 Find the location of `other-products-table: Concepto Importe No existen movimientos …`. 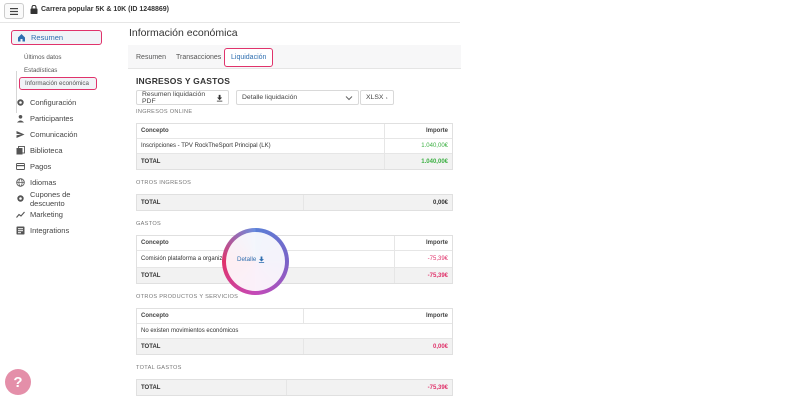

other-products-table: Concepto Importe No existen movimientos … is located at coordinates (294, 331).